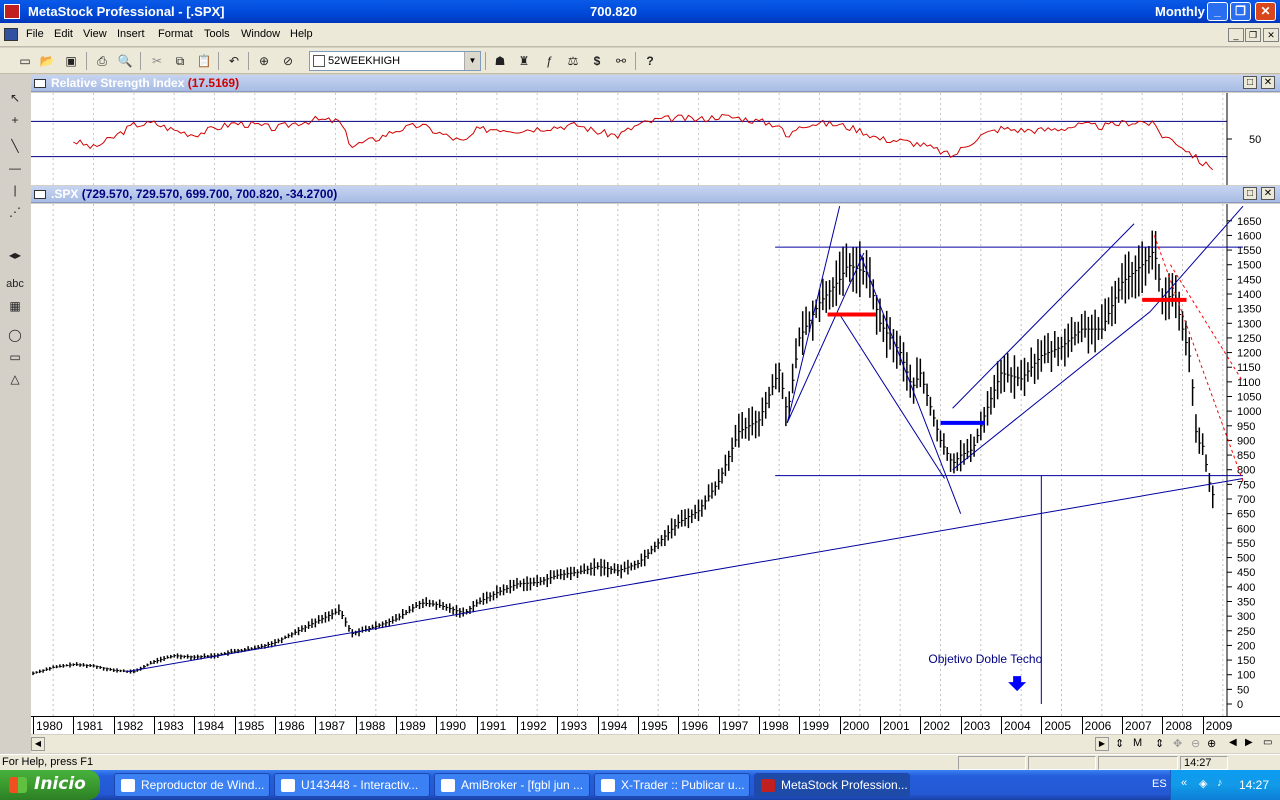  What do you see at coordinates (655, 83) in the screenshot?
I see `rsi-pane-header: Relative Strength Index (17.5169) □ ✕` at bounding box center [655, 83].